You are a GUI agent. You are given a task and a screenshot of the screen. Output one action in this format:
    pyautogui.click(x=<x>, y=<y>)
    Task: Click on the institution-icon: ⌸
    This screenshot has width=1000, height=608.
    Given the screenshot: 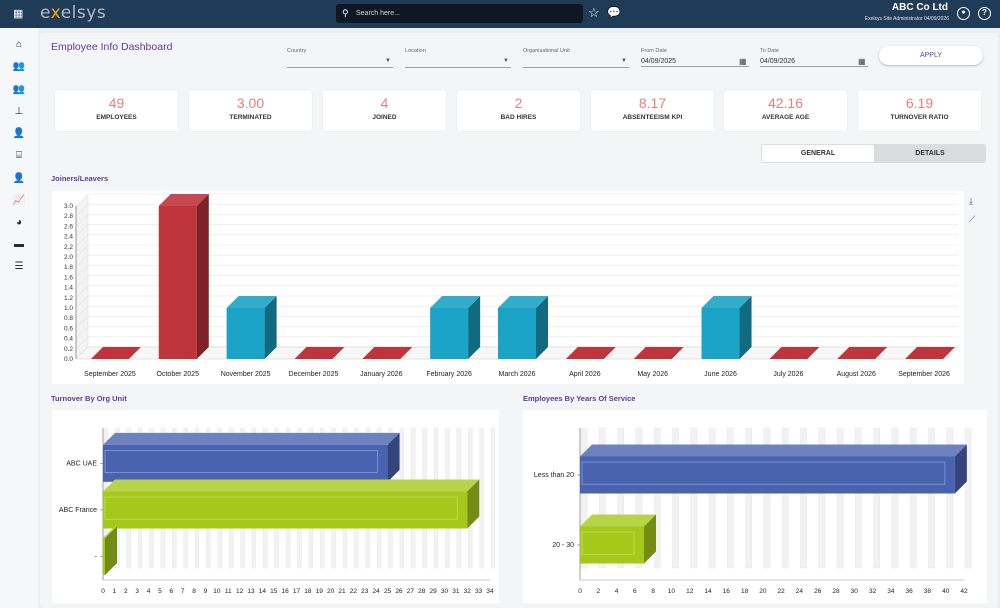 What is the action you would take?
    pyautogui.click(x=19, y=155)
    